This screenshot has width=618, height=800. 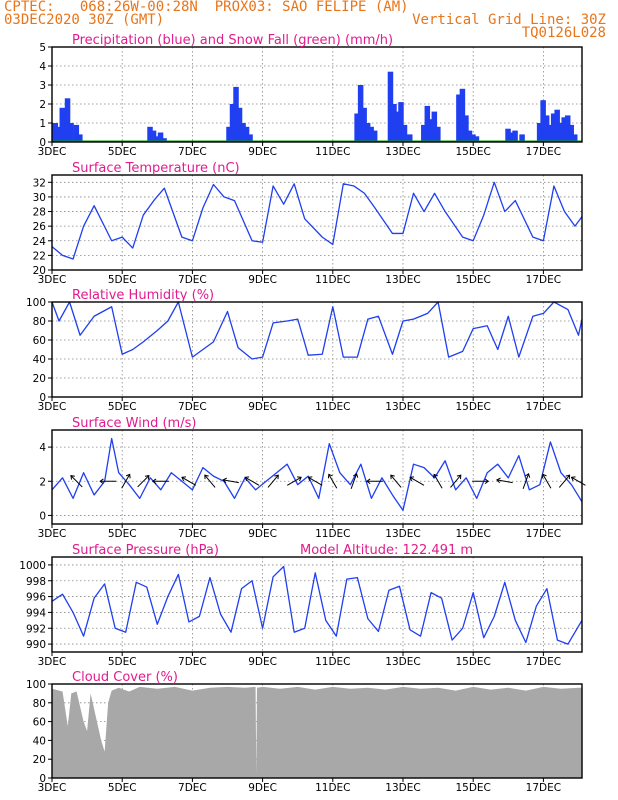 I want to click on y-tick-label: 24, so click(x=40, y=242).